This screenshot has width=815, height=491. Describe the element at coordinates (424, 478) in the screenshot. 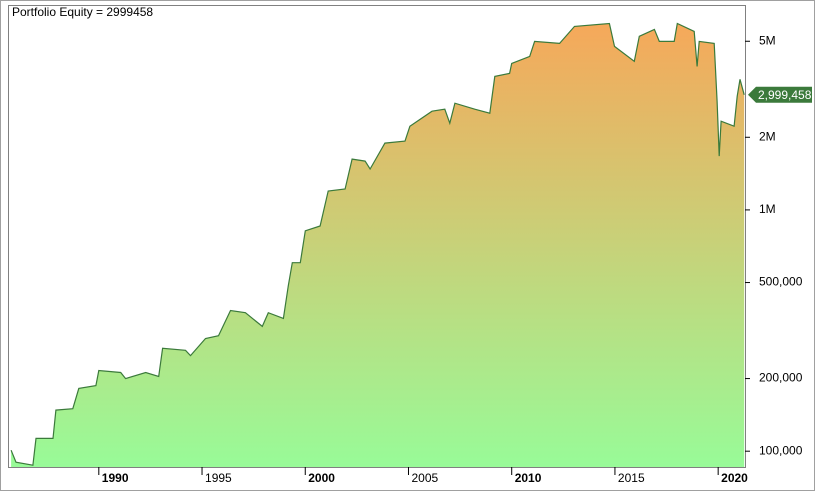

I see `x-tick-label: 2005` at that location.